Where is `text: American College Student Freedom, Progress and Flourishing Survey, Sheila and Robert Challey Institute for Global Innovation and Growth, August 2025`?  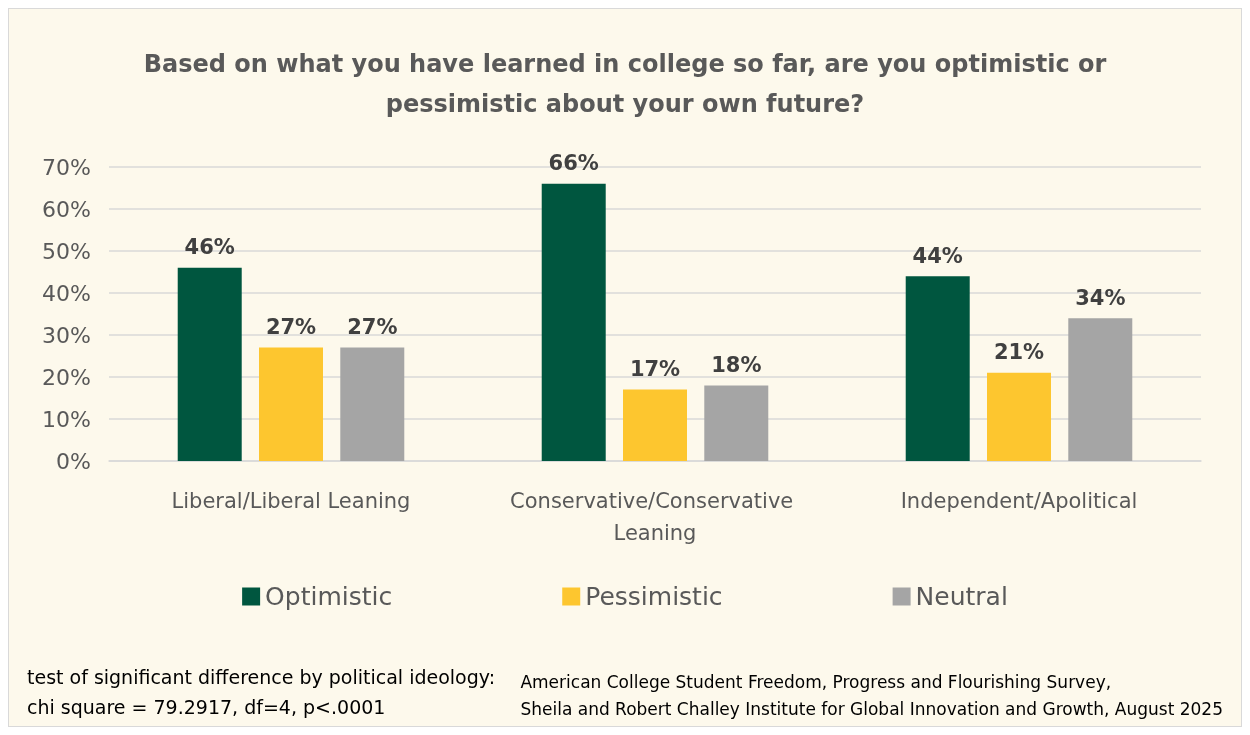
text: American College Student Freedom, Progress and Flourishing Survey, Sheila and Robert Challey Institute for Global Innovation and Growth, August 2025 is located at coordinates (871, 695).